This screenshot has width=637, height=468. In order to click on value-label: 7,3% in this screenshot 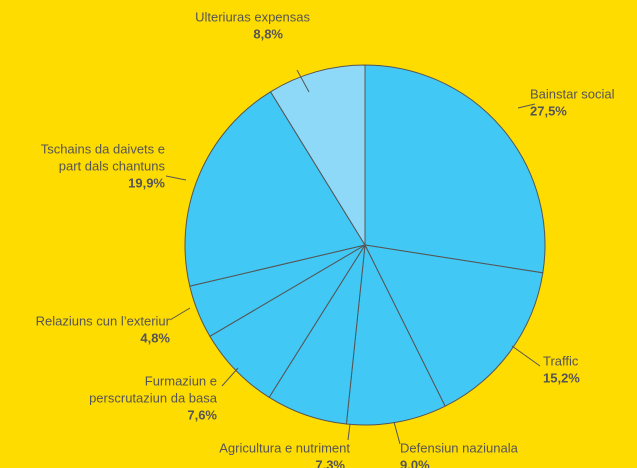, I will do `click(330, 462)`.